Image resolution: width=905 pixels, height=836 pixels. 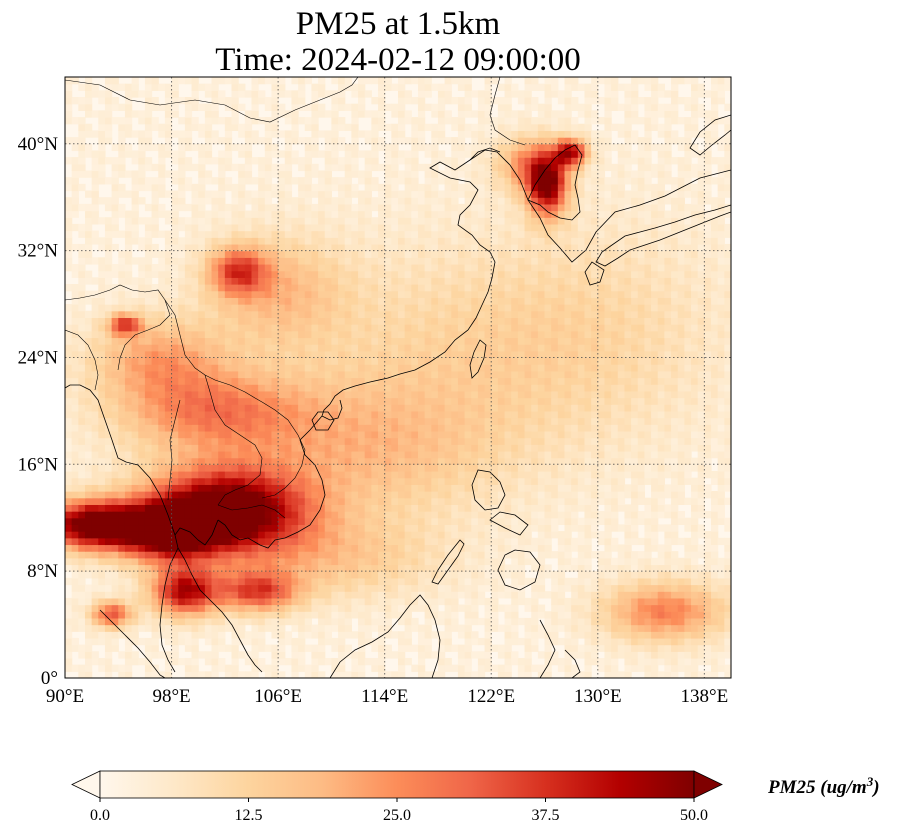 I want to click on title-line-2: Time: 2024-02-12 09:00:00, so click(x=398, y=60).